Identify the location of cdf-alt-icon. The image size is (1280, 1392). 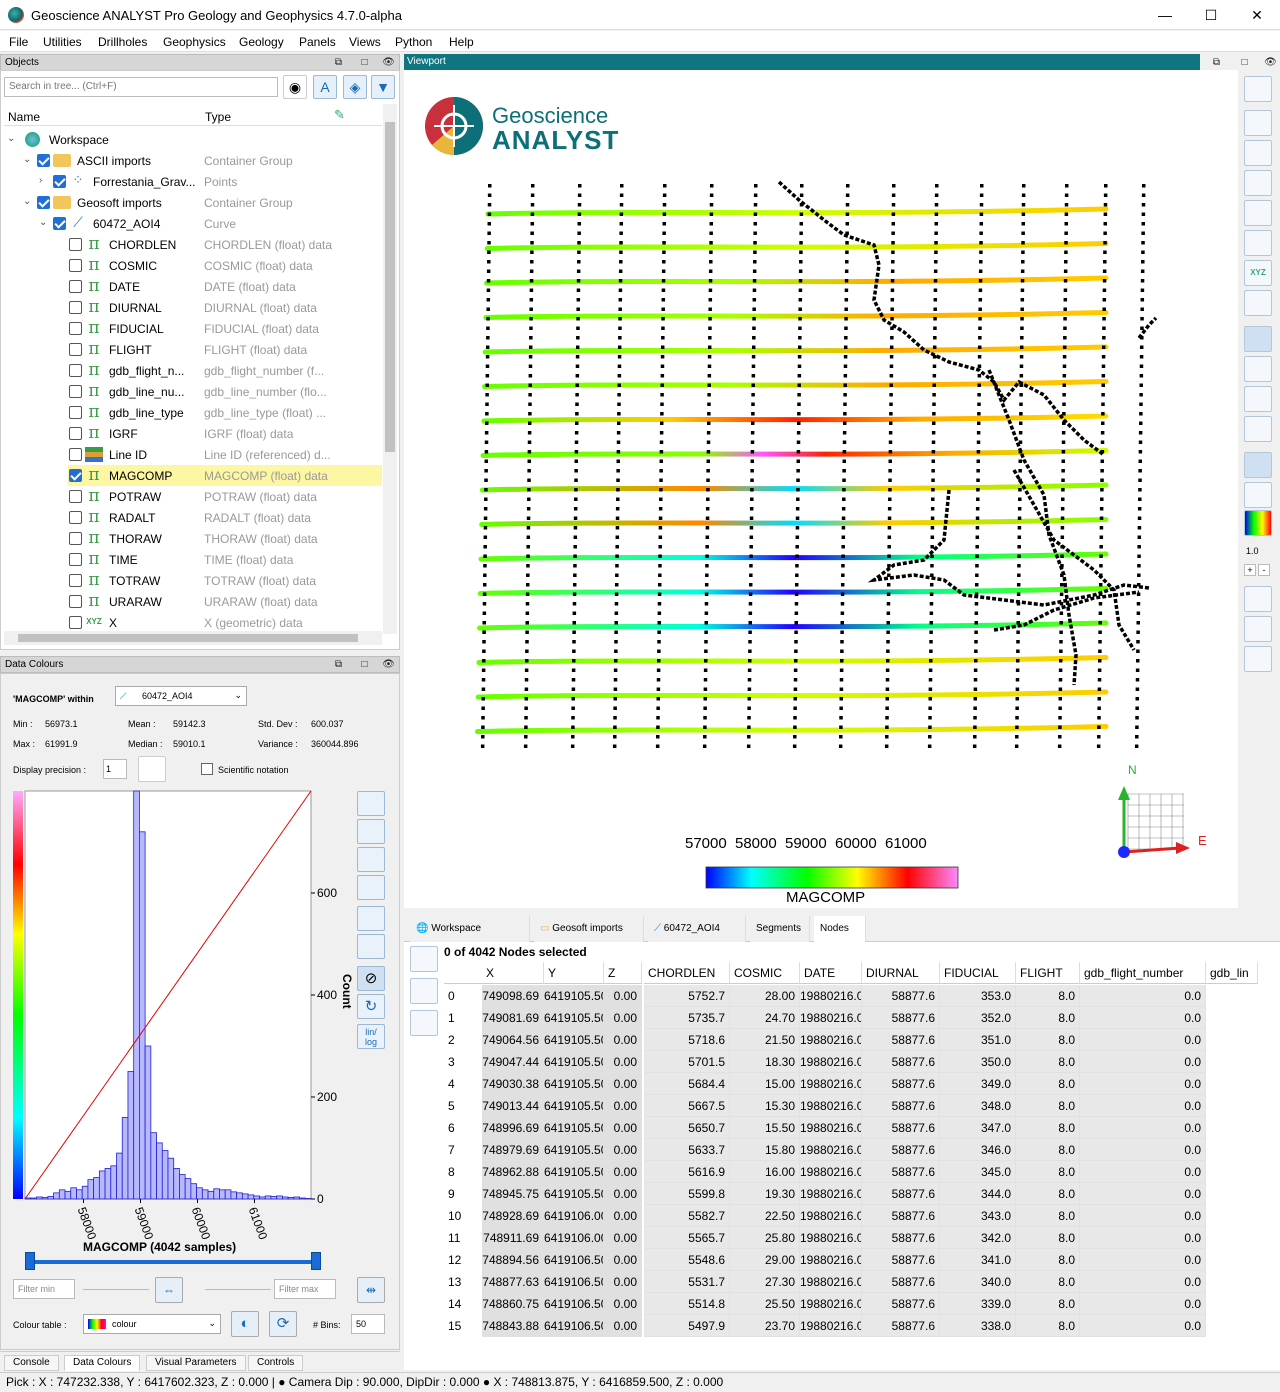
(371, 887).